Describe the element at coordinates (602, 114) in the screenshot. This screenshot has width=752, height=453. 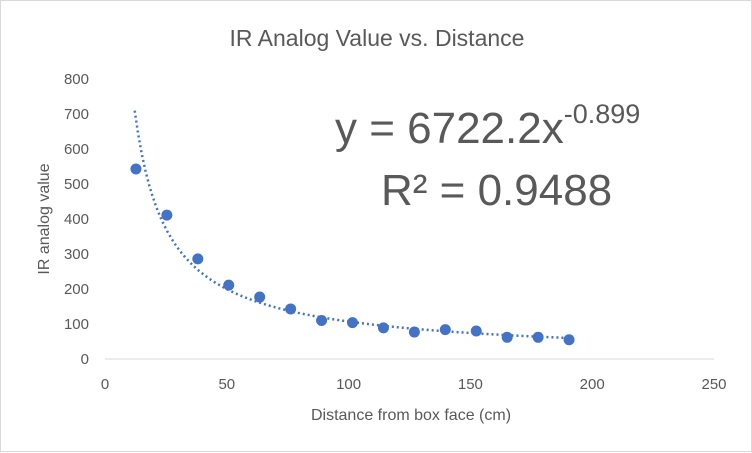
I see `equation-exponent: -0.899` at that location.